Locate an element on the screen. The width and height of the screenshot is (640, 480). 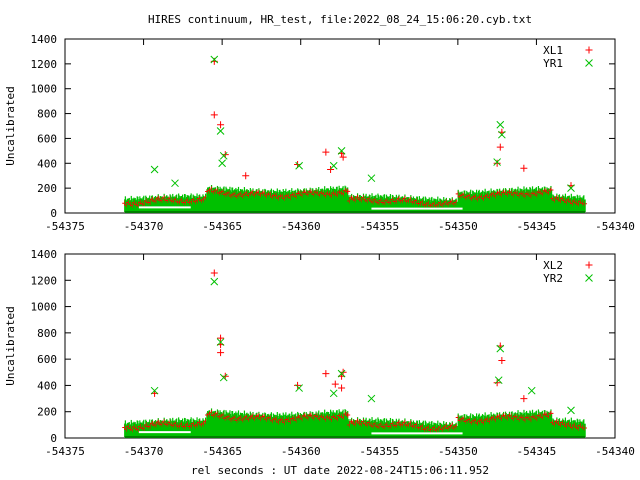
legend-label: XL2 is located at coordinates (553, 265).